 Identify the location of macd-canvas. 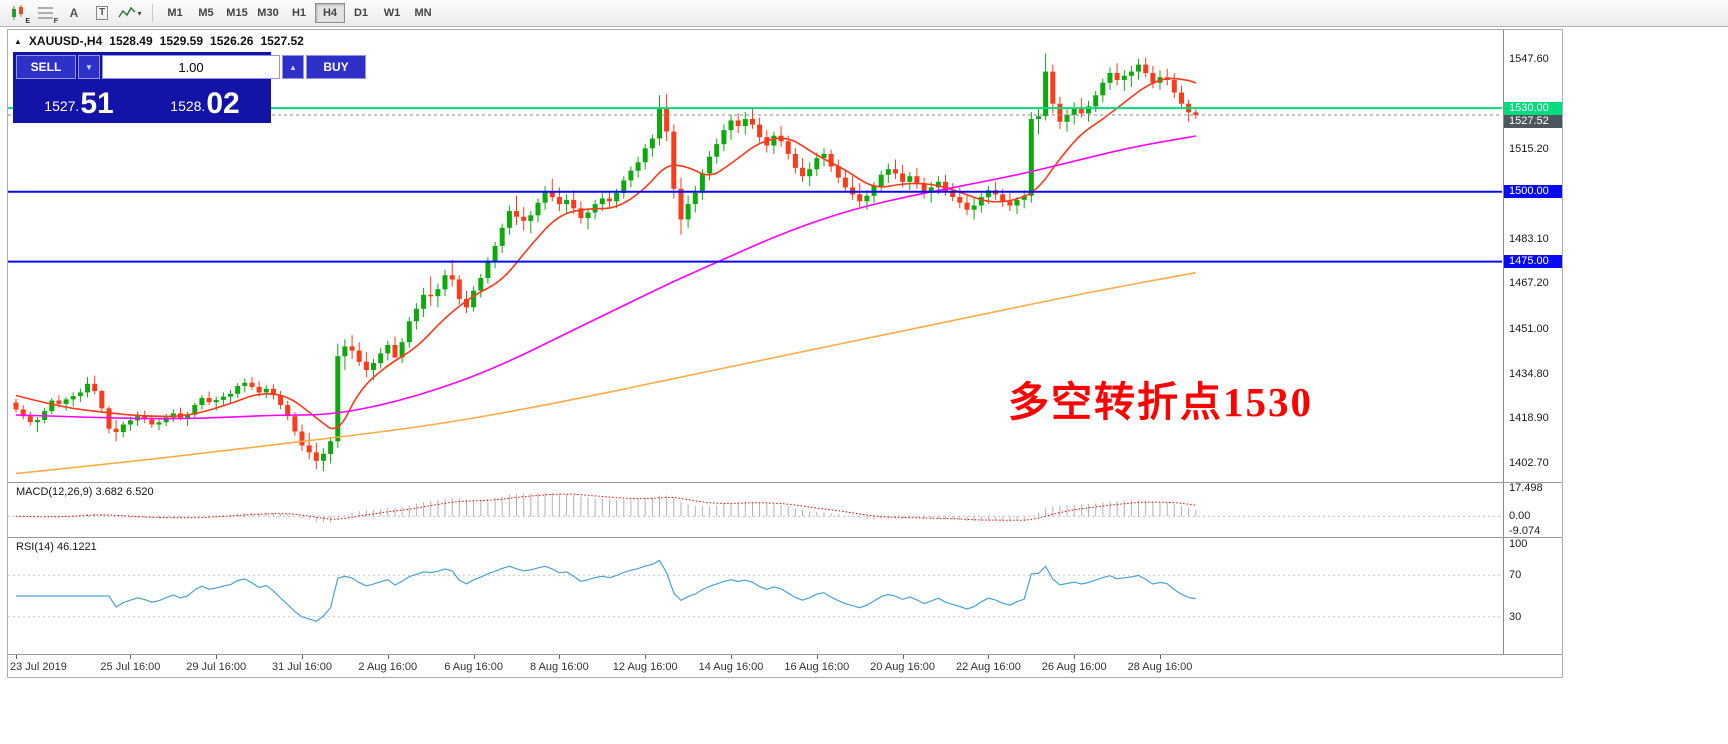
(755, 510).